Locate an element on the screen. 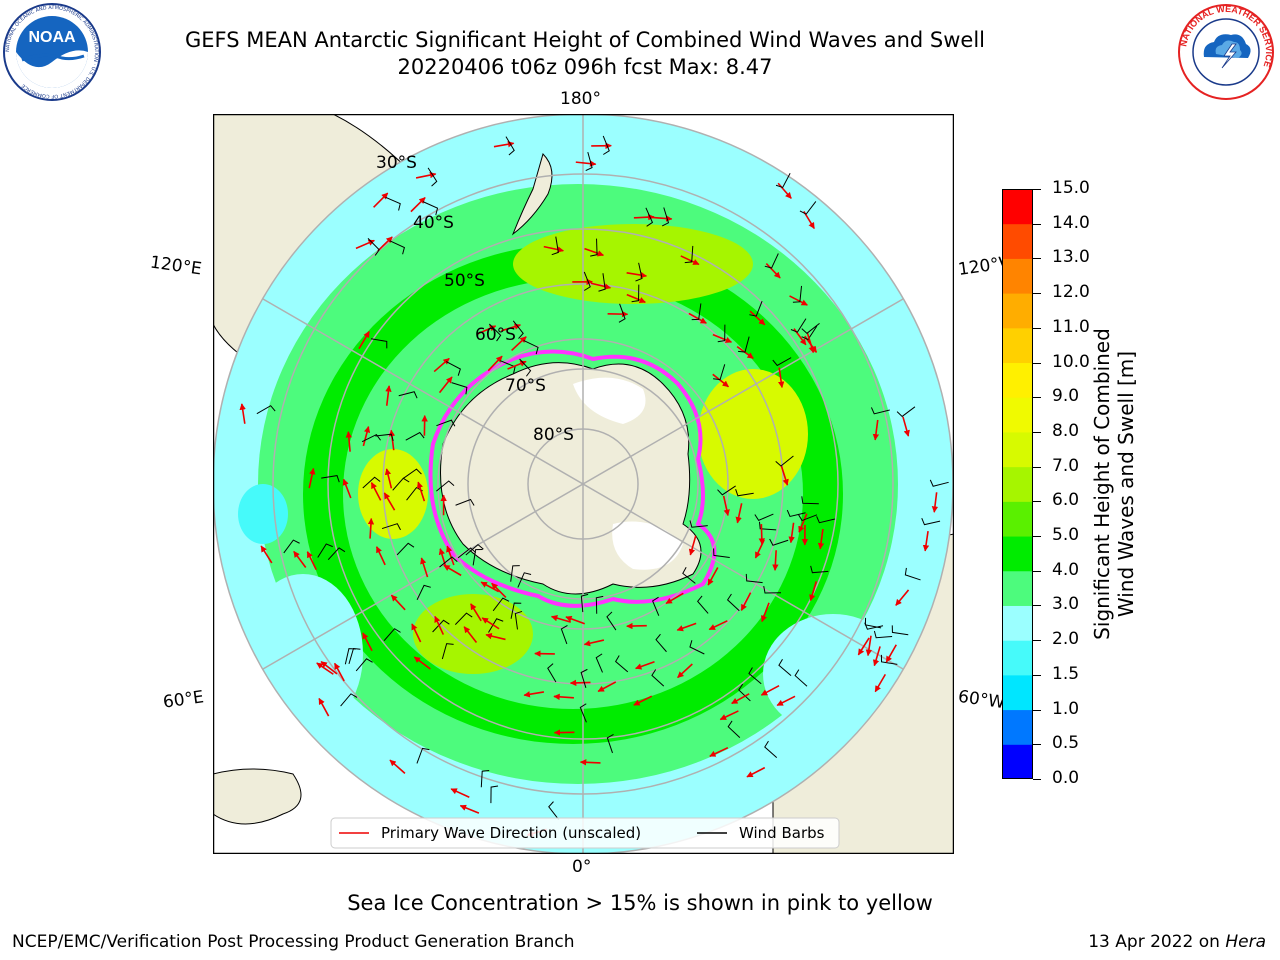  colorbar-tick-label: 8.0 is located at coordinates (1066, 430).